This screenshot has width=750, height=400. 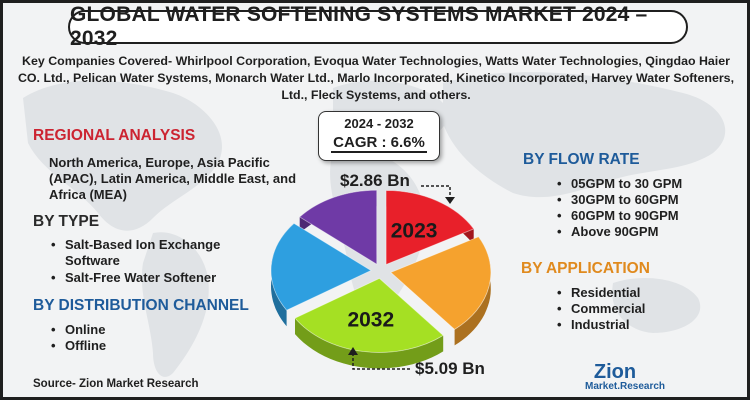 I want to click on list-item: 30GPM to 60GPM, so click(x=645, y=200).